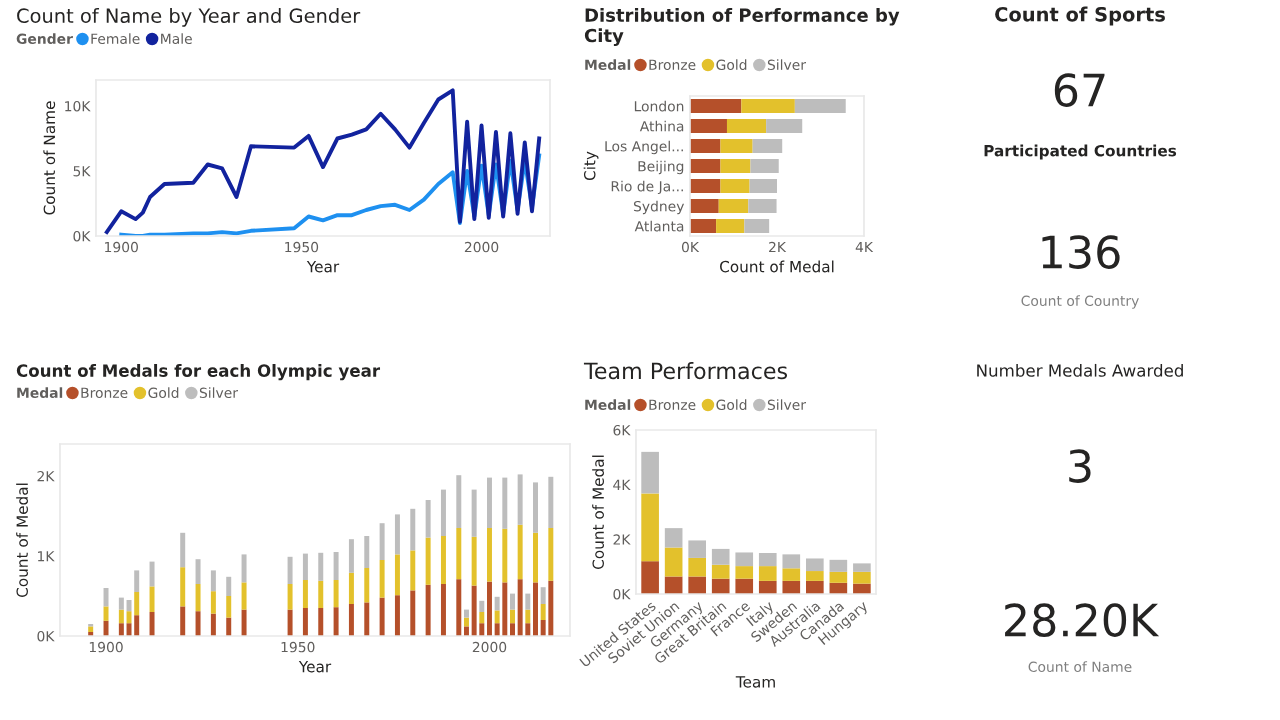  What do you see at coordinates (1080, 466) in the screenshot?
I see `text: 3` at bounding box center [1080, 466].